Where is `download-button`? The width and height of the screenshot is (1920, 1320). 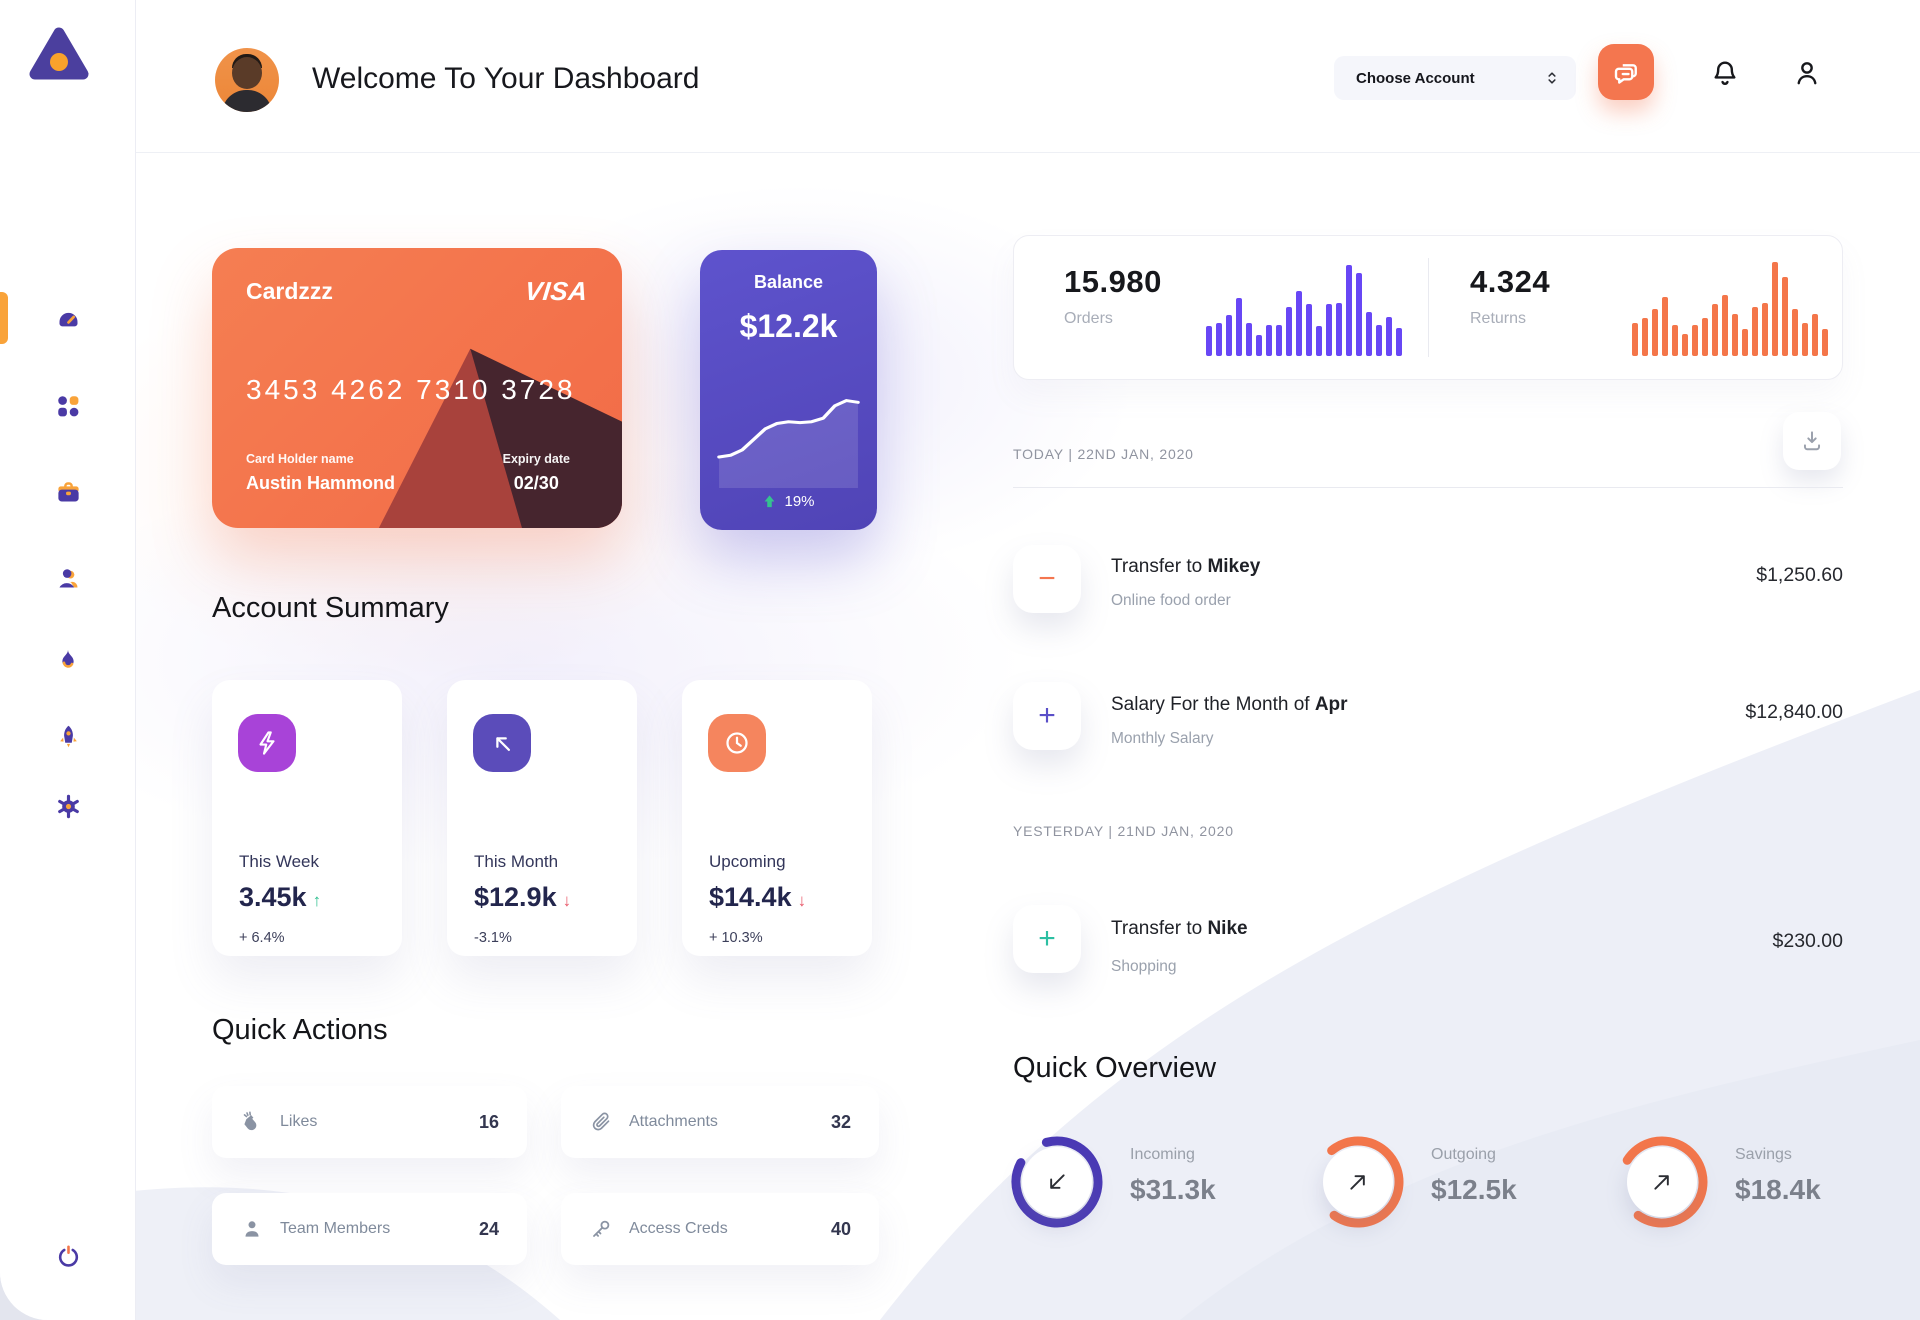 download-button is located at coordinates (1812, 441).